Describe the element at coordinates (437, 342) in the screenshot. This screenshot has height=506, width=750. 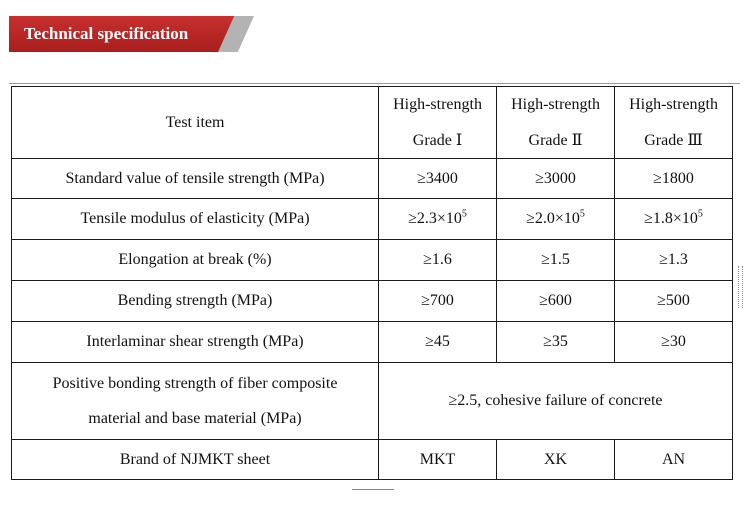
I see `value-cell: ≥45` at that location.